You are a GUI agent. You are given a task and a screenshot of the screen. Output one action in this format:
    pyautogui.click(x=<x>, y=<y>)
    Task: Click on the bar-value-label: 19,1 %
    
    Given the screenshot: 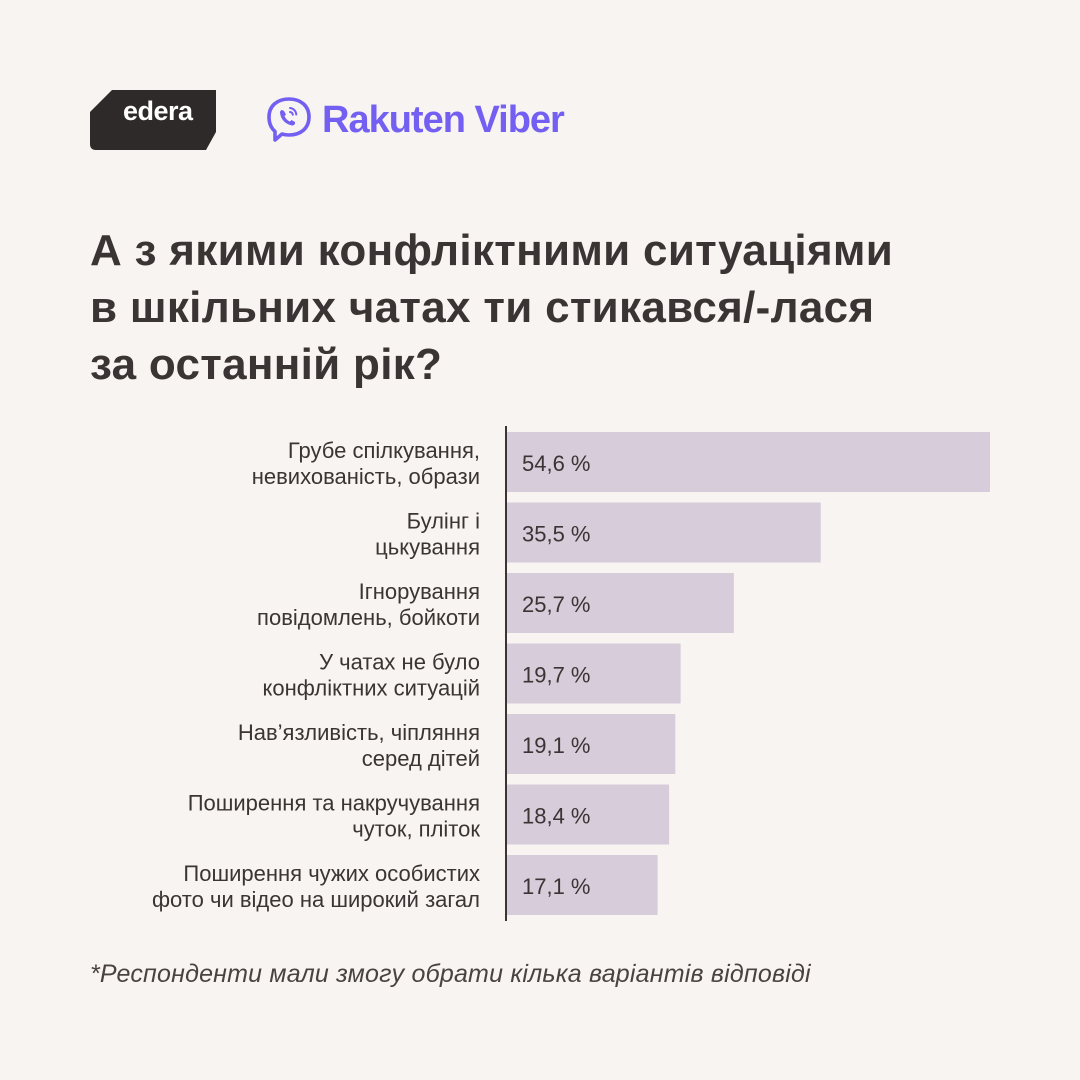 What is the action you would take?
    pyautogui.click(x=556, y=745)
    